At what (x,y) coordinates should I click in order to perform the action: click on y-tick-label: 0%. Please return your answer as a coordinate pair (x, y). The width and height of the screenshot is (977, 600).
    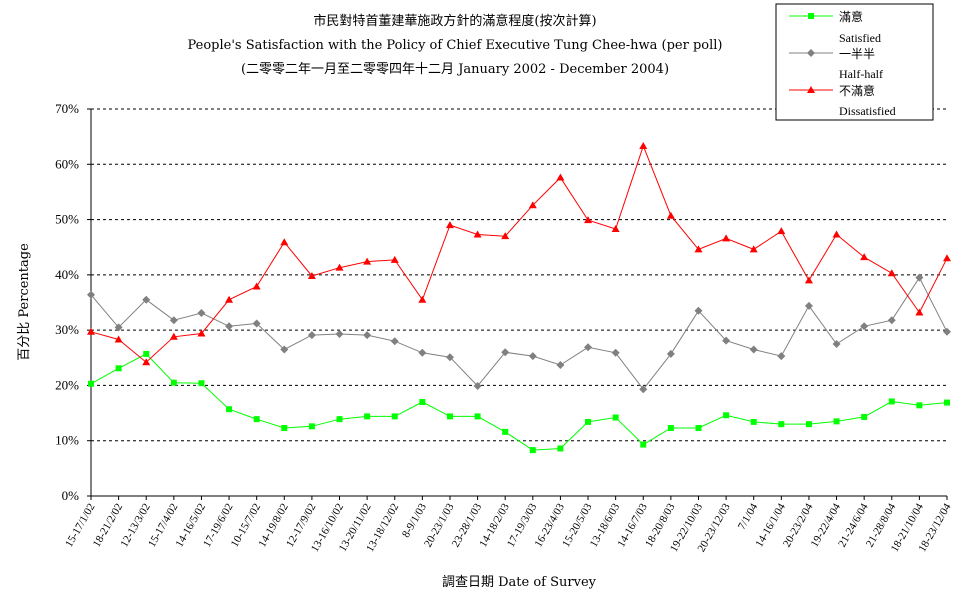
    Looking at the image, I should click on (71, 495).